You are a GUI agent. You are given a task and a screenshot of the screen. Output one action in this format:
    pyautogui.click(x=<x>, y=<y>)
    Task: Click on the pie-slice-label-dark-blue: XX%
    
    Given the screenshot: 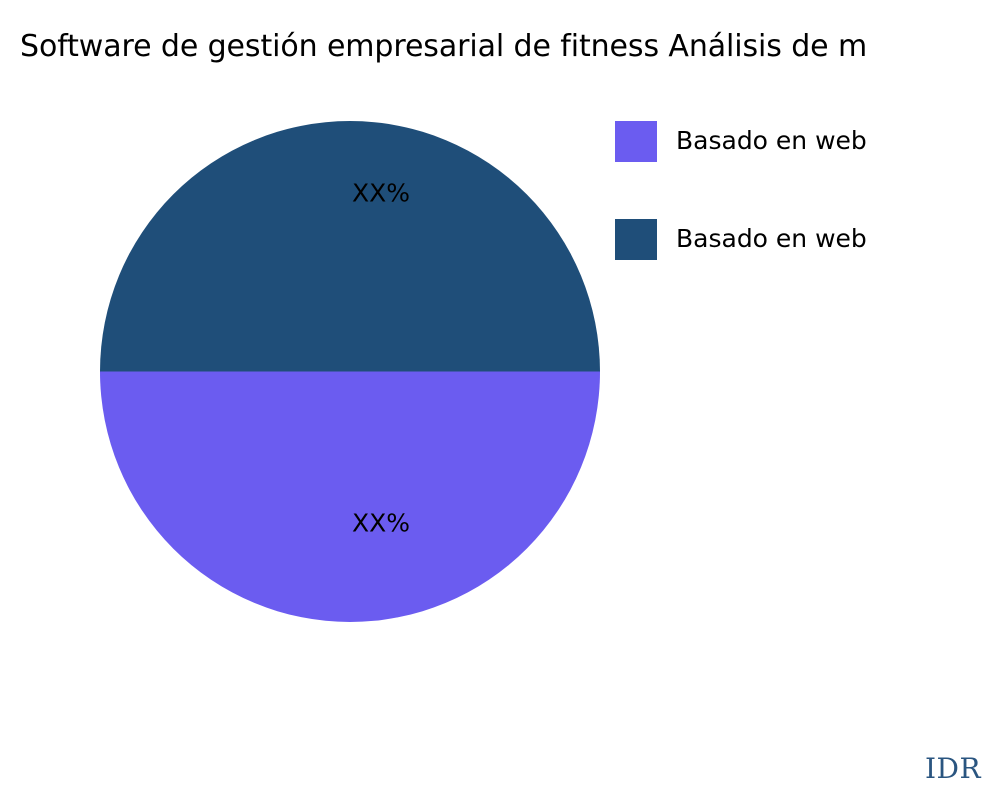 What is the action you would take?
    pyautogui.click(x=381, y=193)
    